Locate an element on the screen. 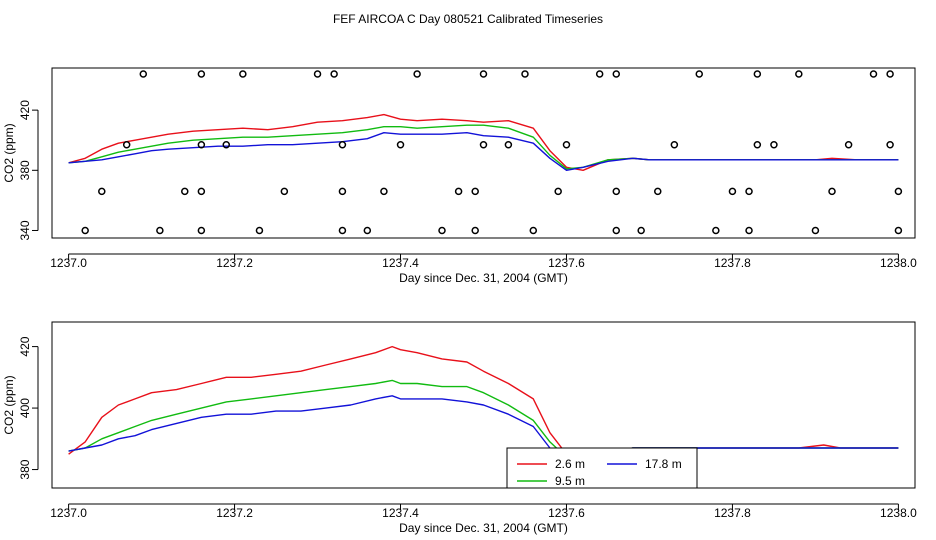  legend-label: 2.6 m is located at coordinates (570, 464).